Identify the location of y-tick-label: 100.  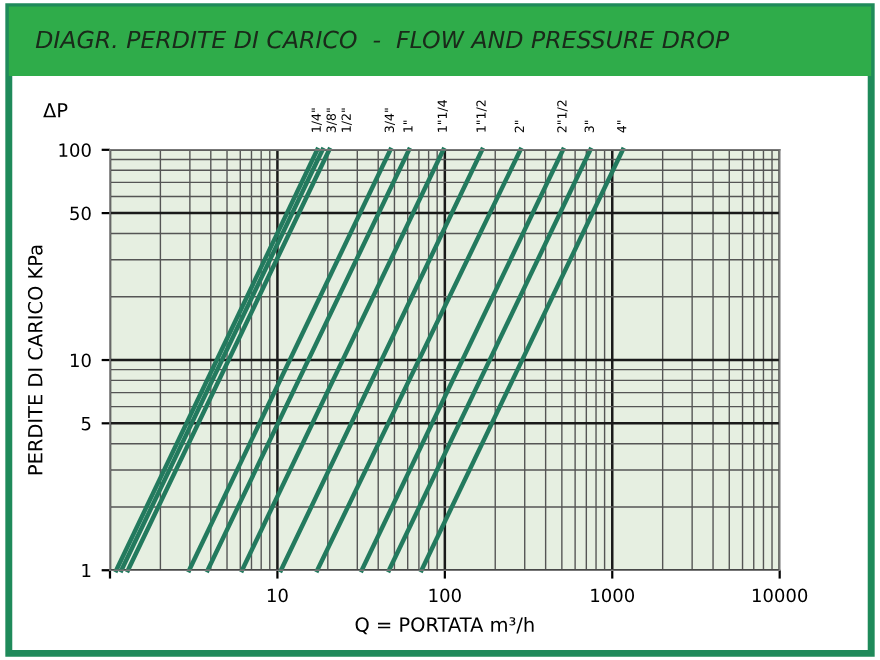
(75, 150).